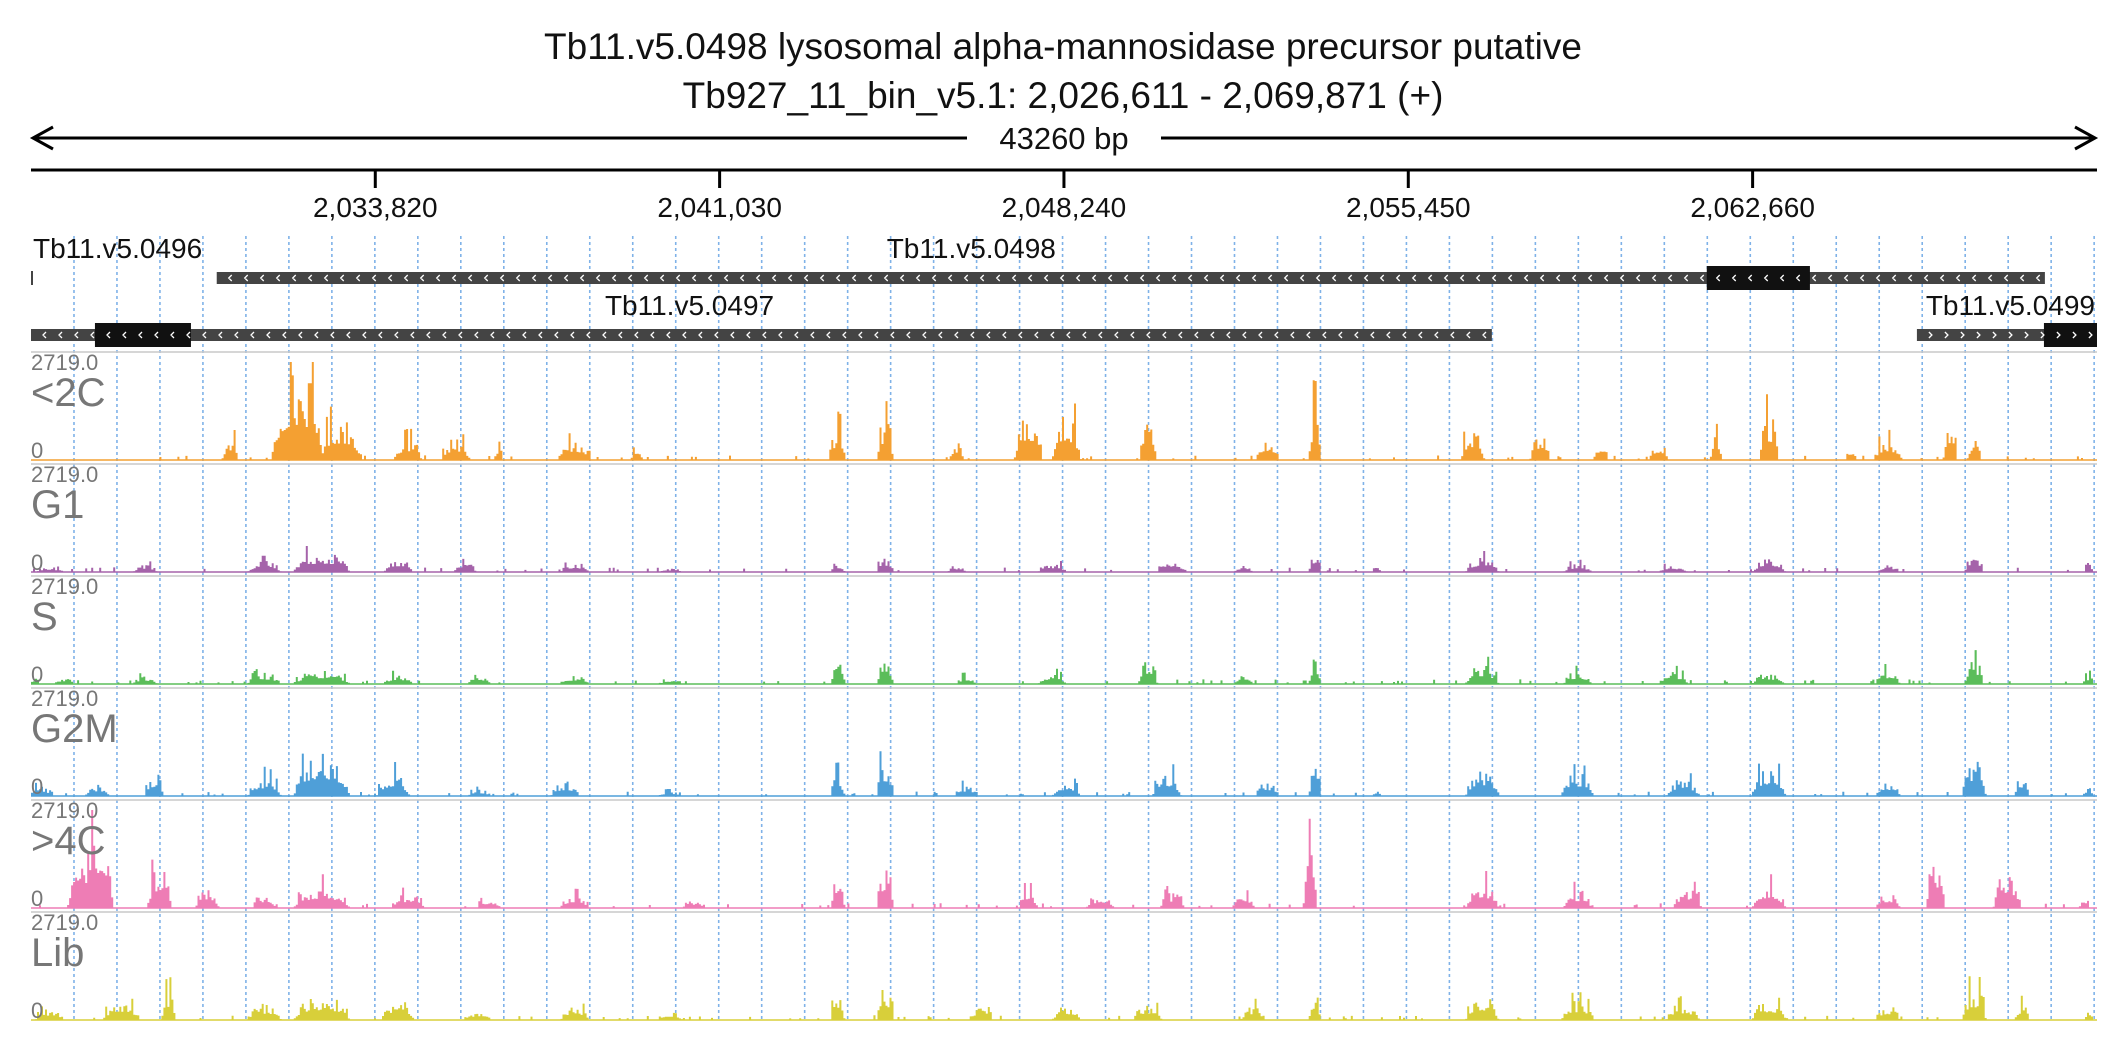 This screenshot has width=2126, height=1058. What do you see at coordinates (1064, 667) in the screenshot?
I see `coverage-area-S` at bounding box center [1064, 667].